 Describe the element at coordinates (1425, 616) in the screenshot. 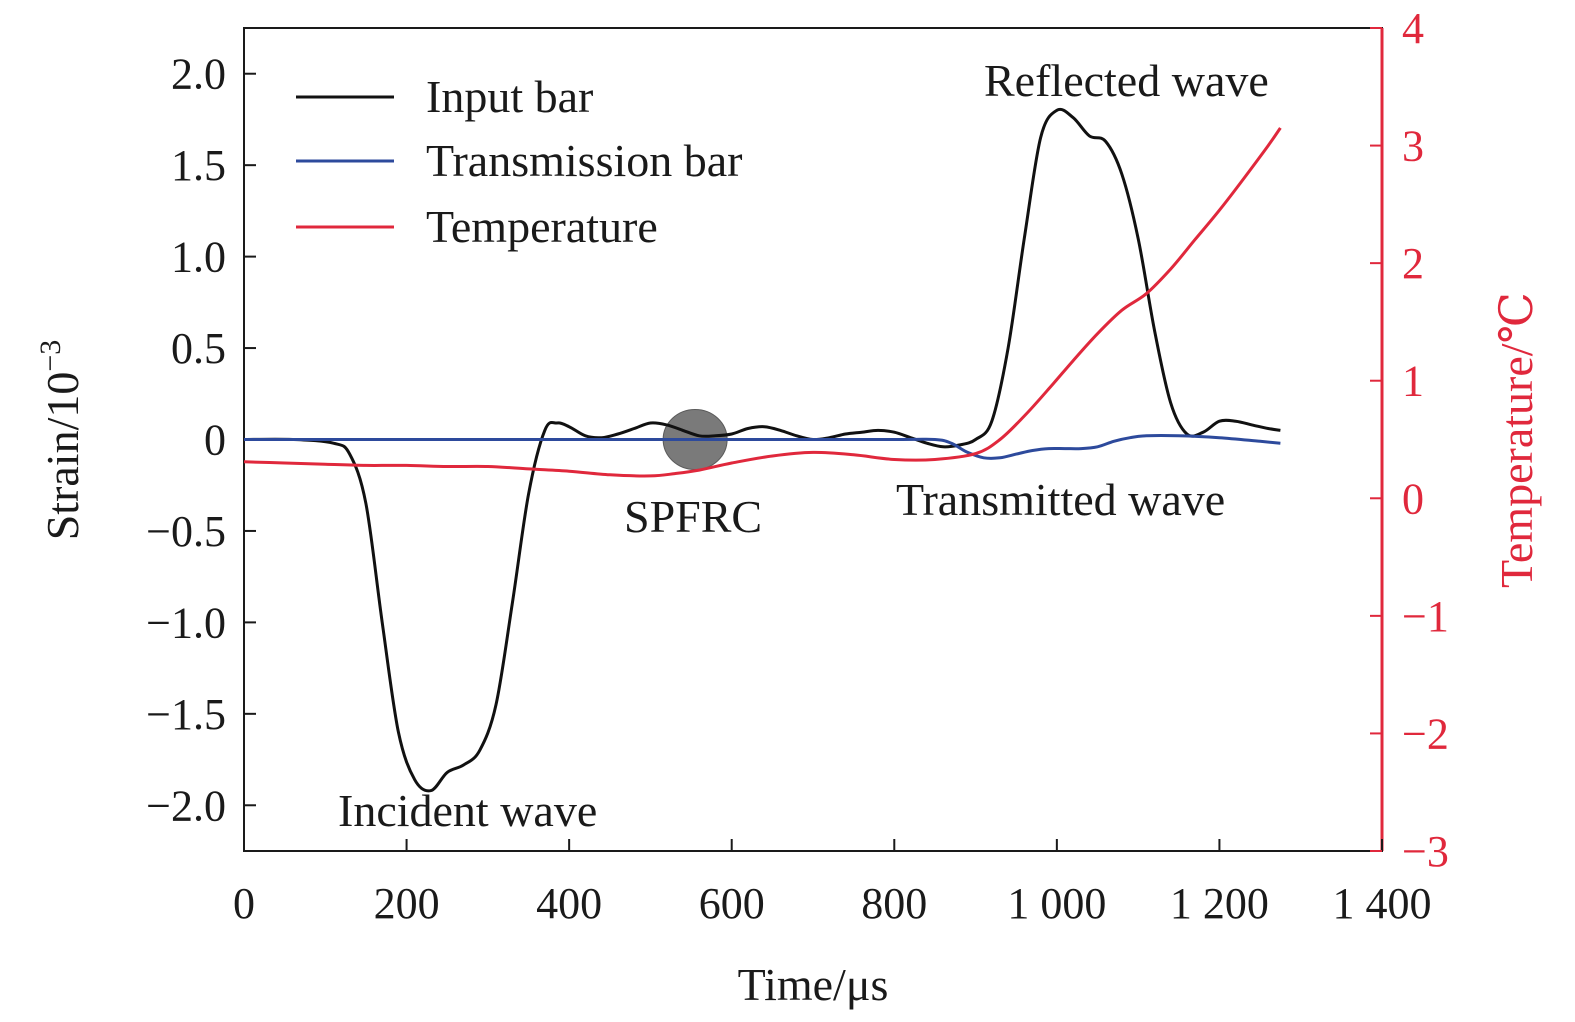

I see `right-y-tick-label: −1` at that location.